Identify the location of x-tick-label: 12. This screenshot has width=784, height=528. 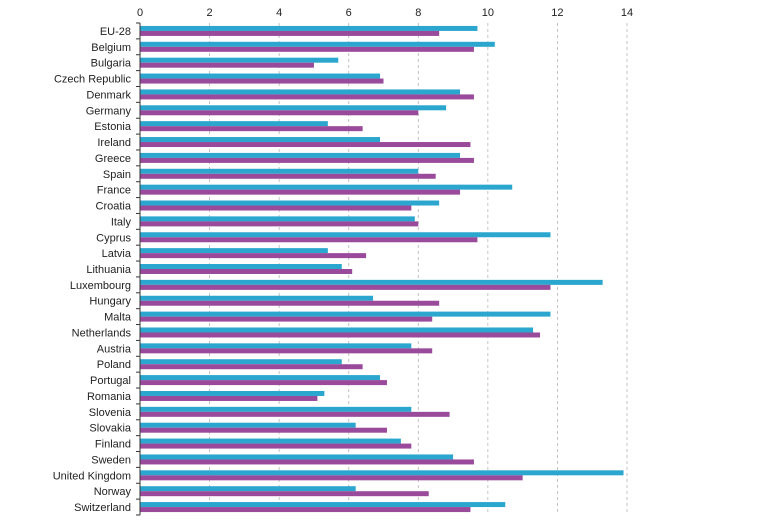
(557, 13).